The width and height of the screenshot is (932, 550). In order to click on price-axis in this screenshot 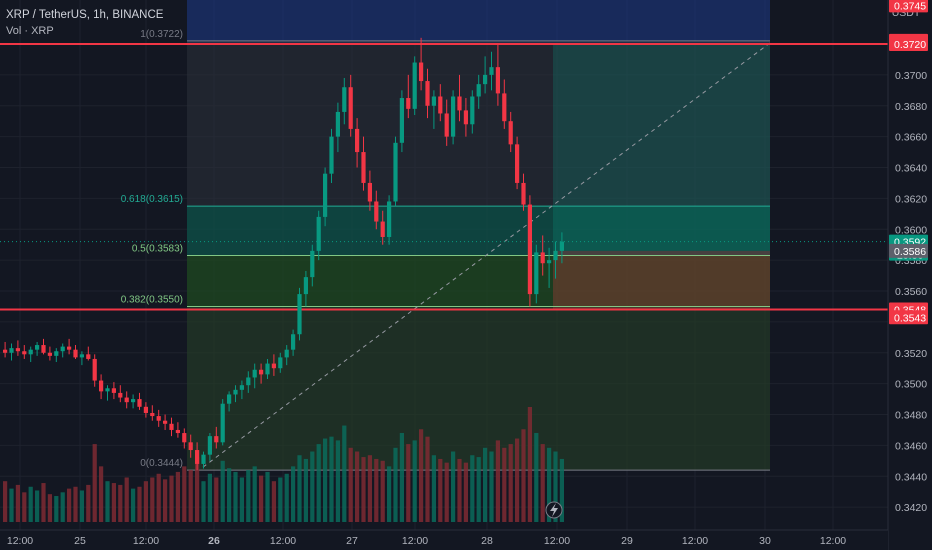, I will do `click(910, 275)`.